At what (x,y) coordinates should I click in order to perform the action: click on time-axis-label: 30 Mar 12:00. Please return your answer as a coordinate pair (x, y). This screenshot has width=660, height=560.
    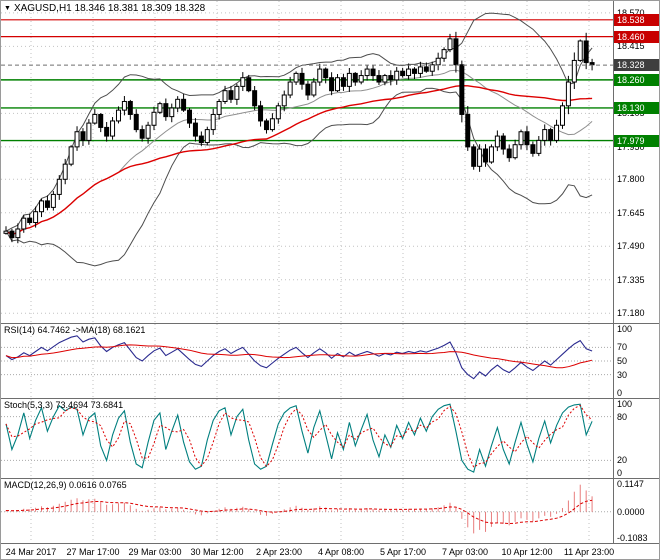
    Looking at the image, I should click on (217, 552).